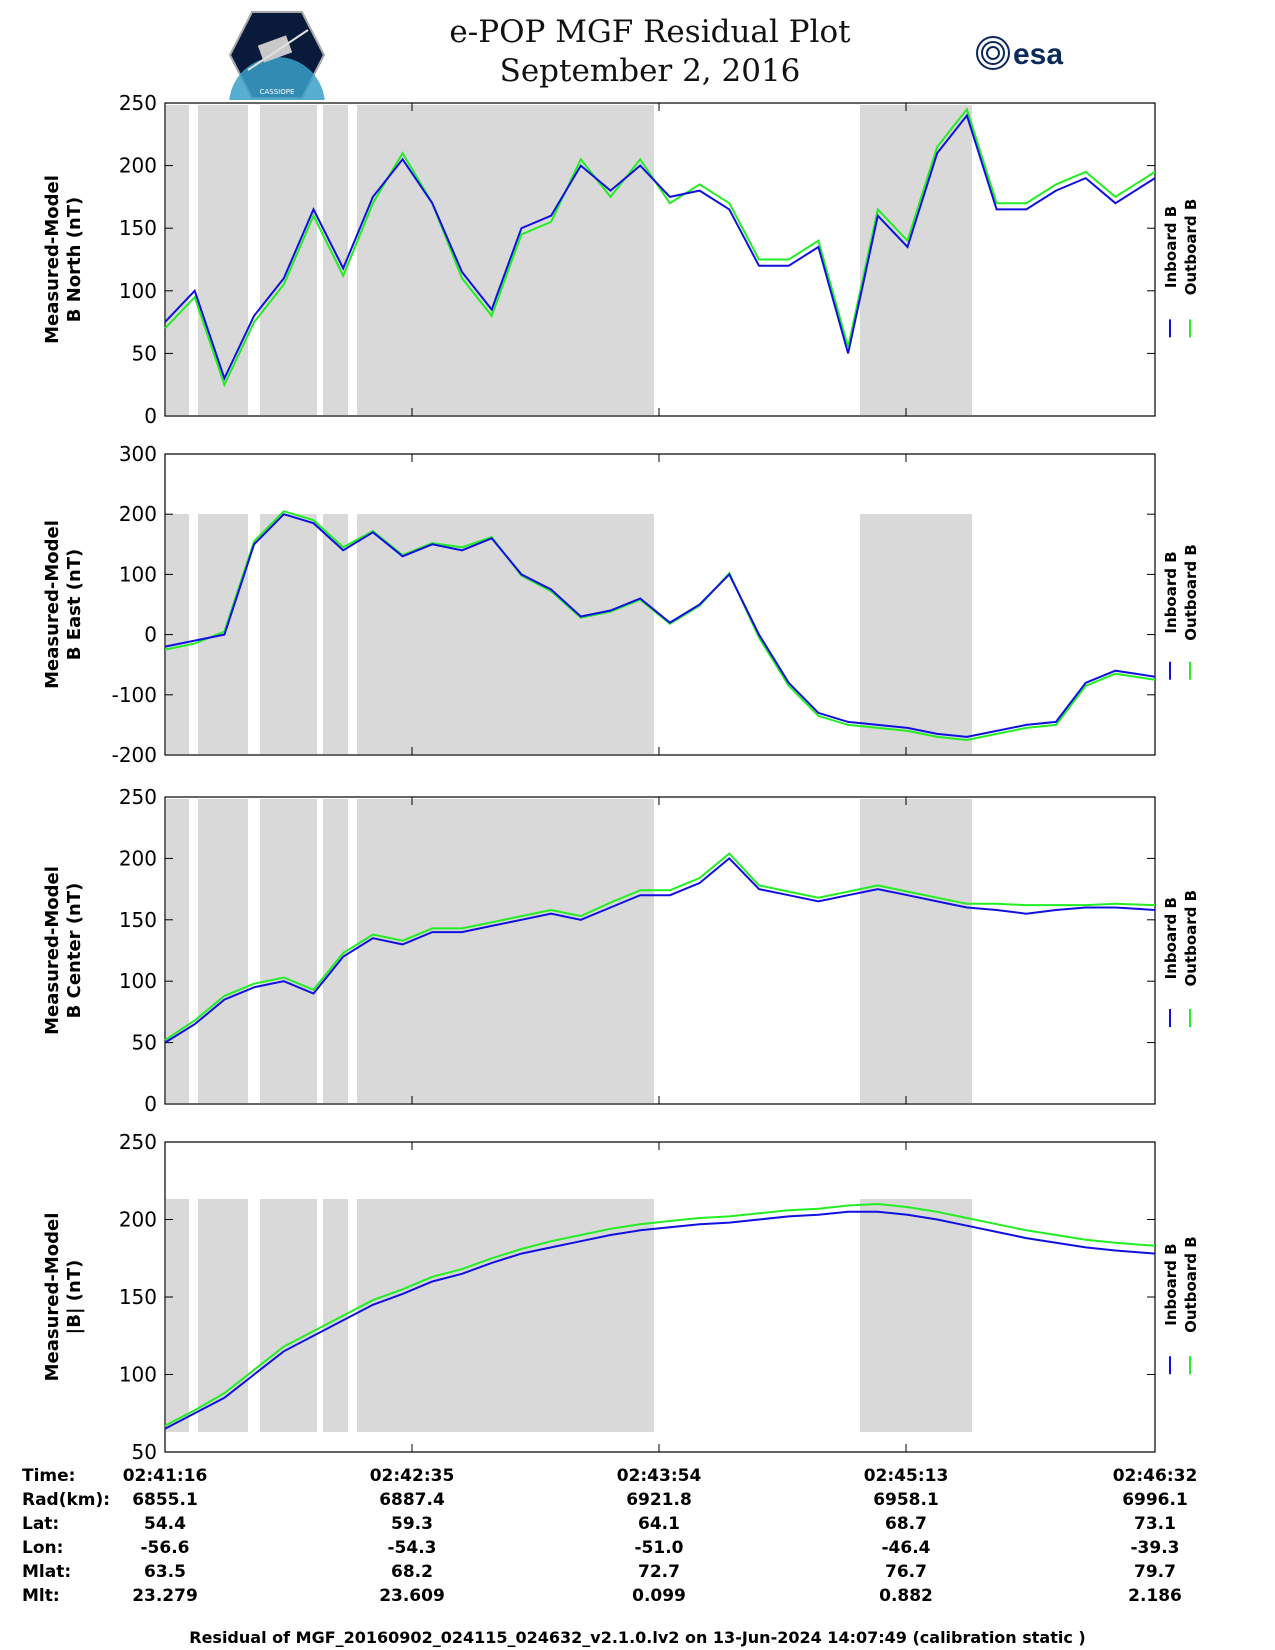 The image size is (1275, 1650). What do you see at coordinates (1155, 1524) in the screenshot?
I see `info-cell: 73.1` at bounding box center [1155, 1524].